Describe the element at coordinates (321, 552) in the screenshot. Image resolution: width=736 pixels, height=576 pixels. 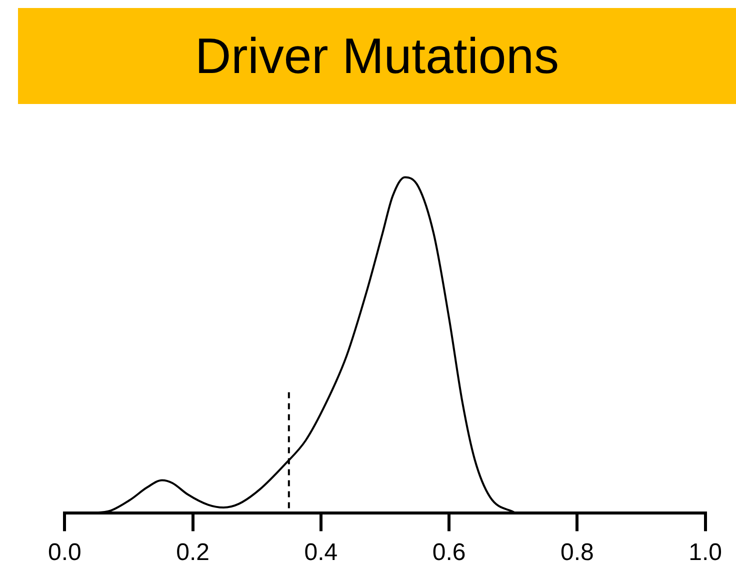
I see `x-tick-label: 0.4` at that location.